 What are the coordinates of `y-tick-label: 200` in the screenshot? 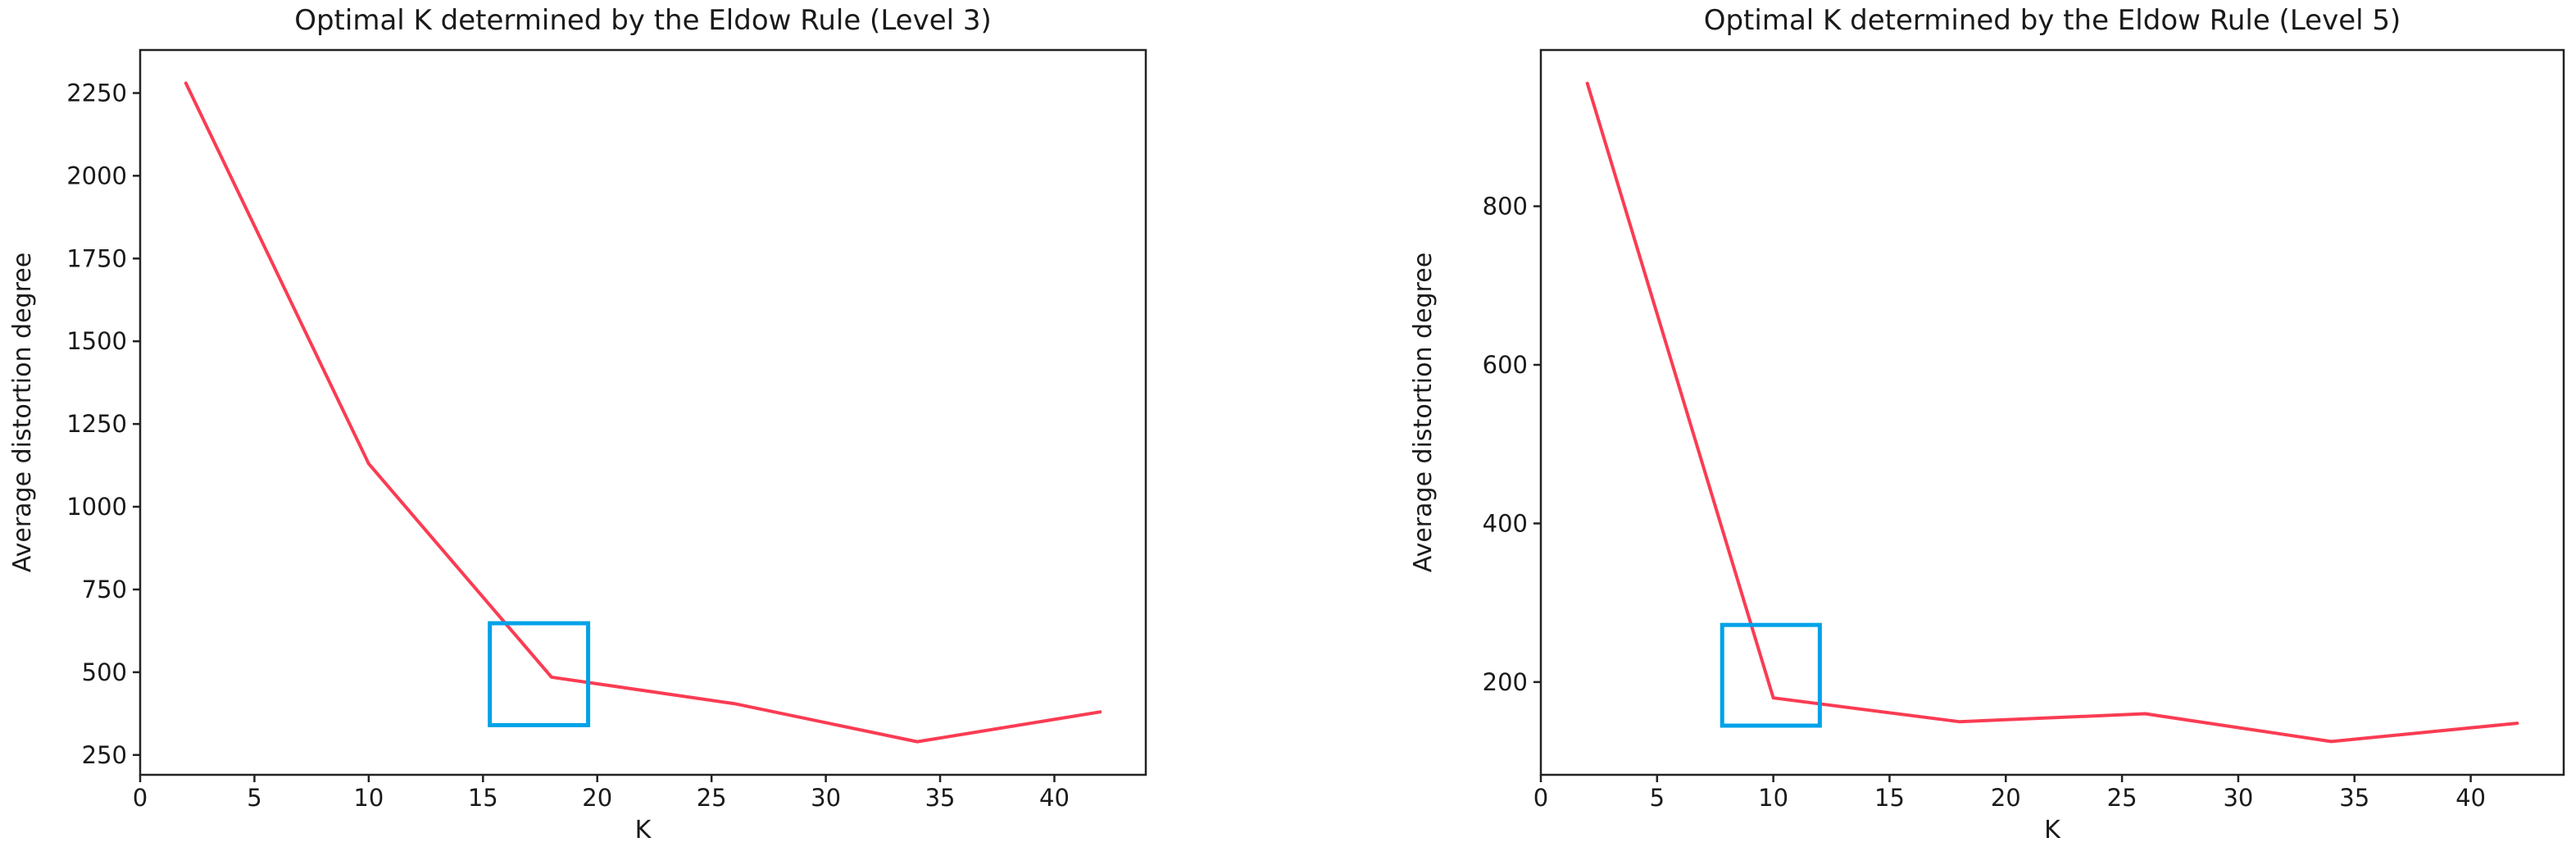 It's located at (1505, 682).